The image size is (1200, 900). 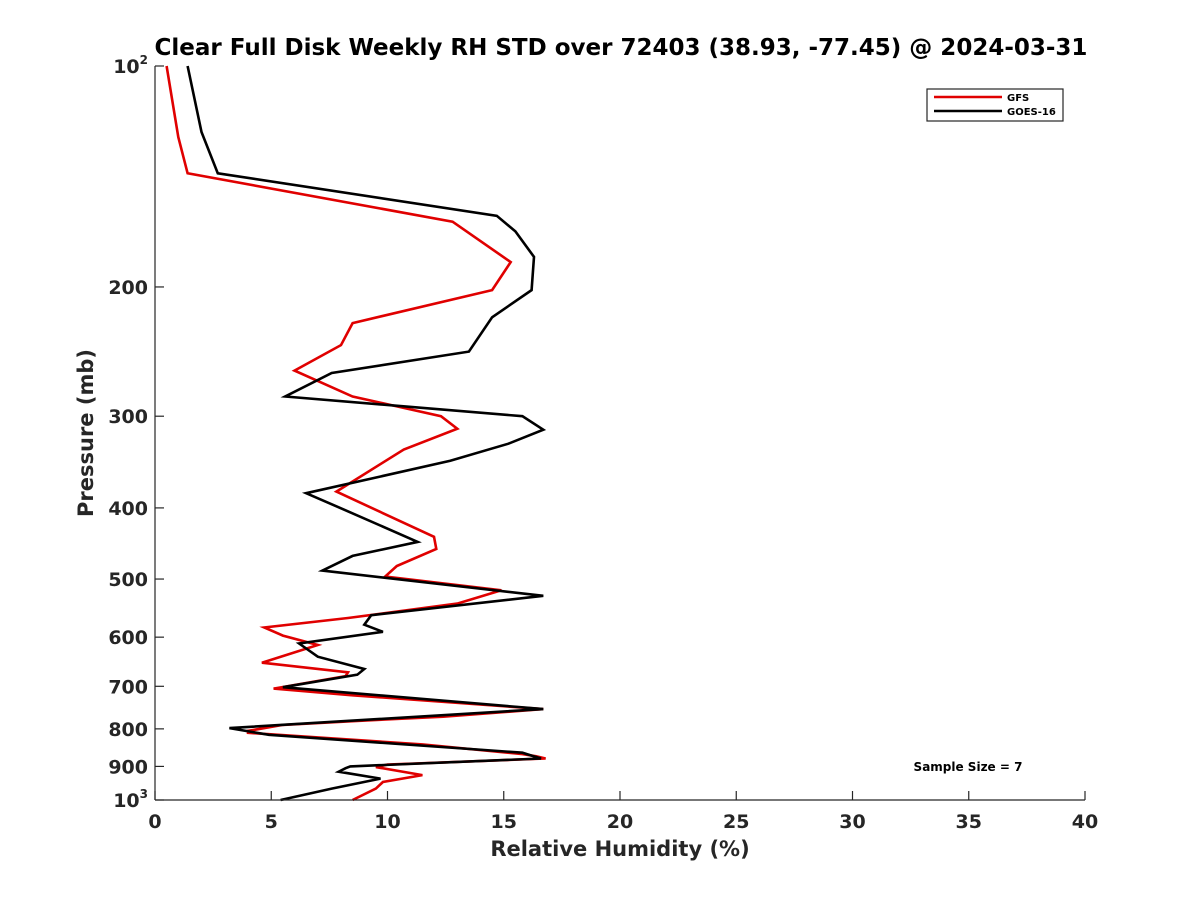 What do you see at coordinates (128, 580) in the screenshot?
I see `y-tick-label: 500` at bounding box center [128, 580].